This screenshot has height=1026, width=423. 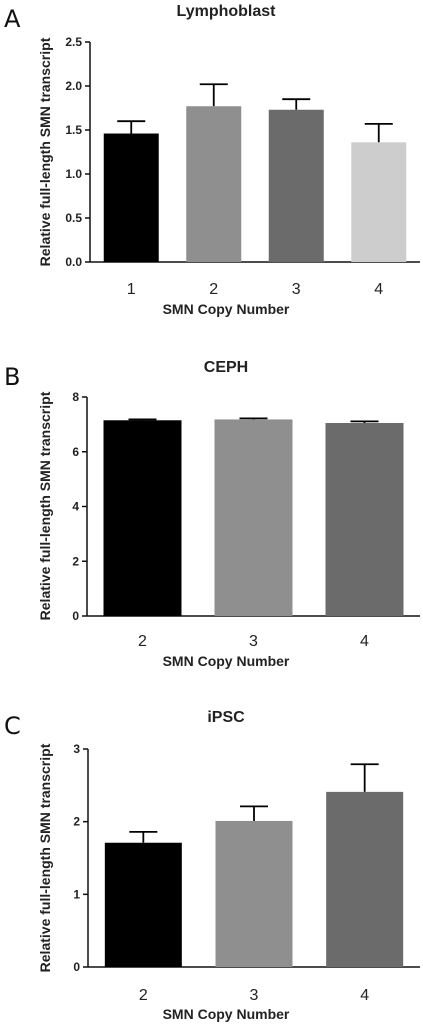 What do you see at coordinates (73, 42) in the screenshot?
I see `y-tick-label: 2.5` at bounding box center [73, 42].